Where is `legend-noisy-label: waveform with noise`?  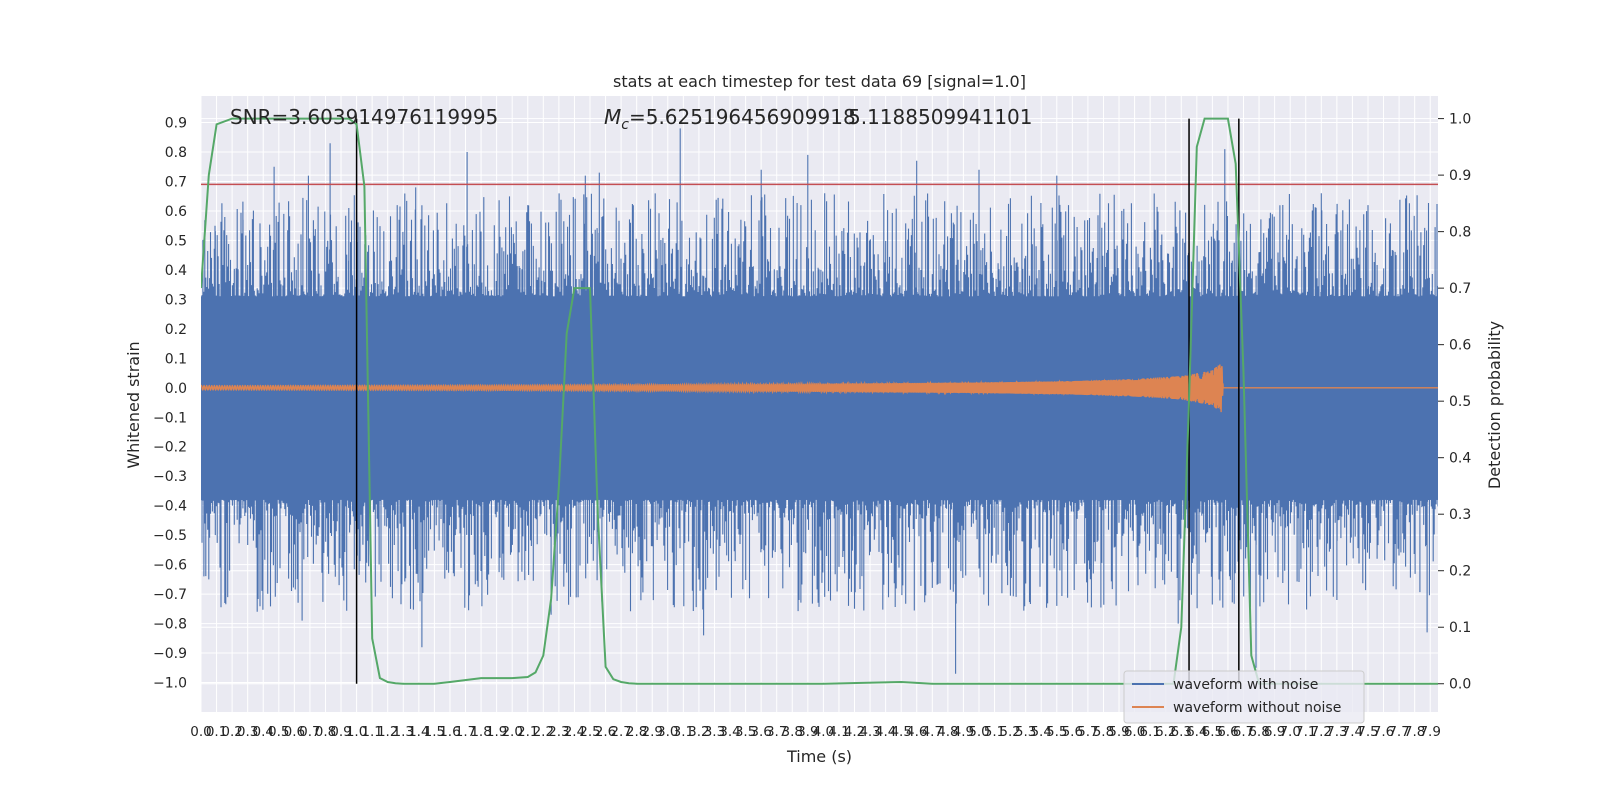 legend-noisy-label: waveform with noise is located at coordinates (1245, 685).